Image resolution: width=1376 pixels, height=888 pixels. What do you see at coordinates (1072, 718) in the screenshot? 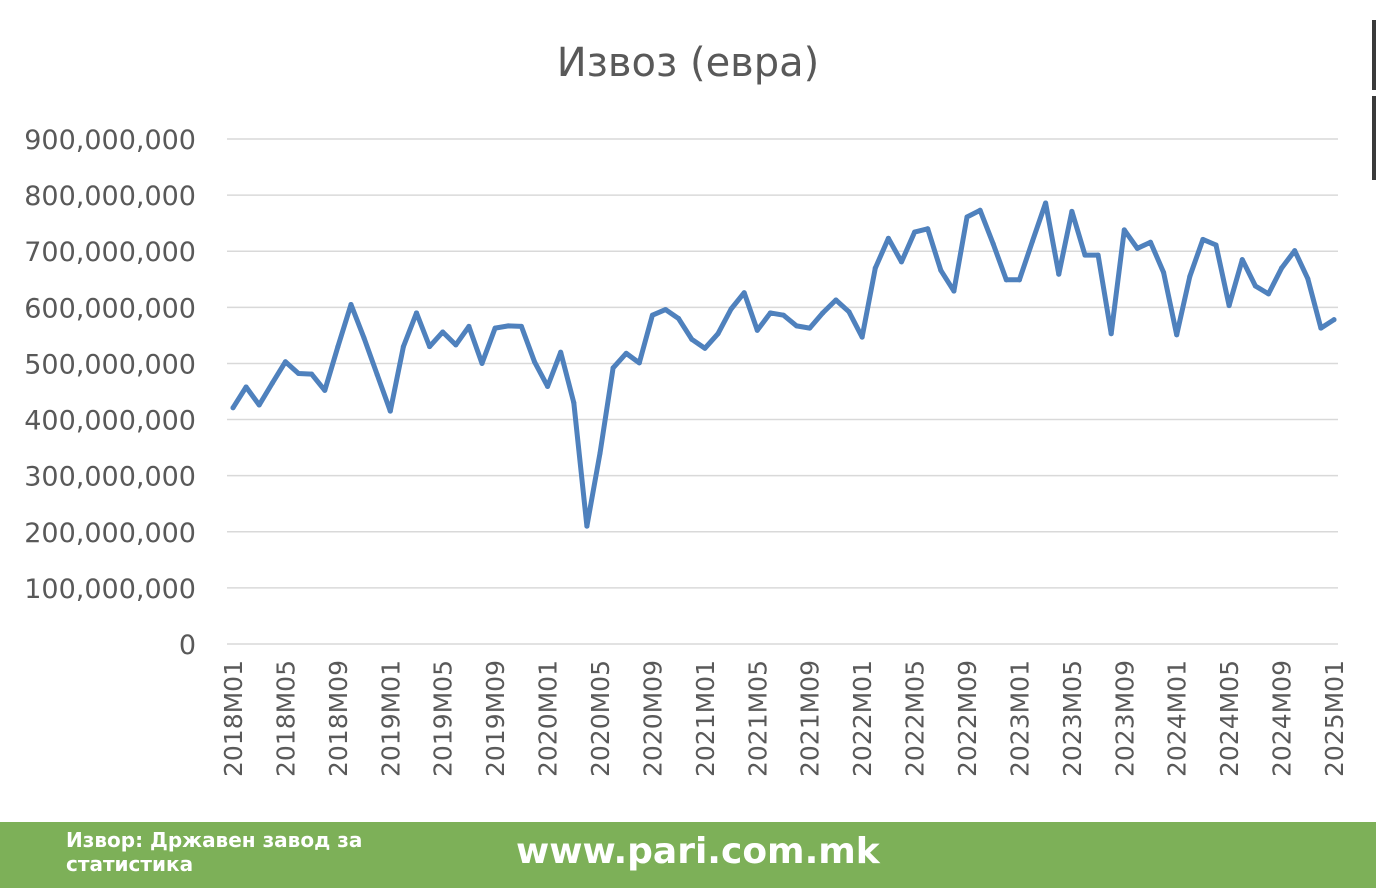
I see `x-tick-label: 2023M05` at bounding box center [1072, 718].